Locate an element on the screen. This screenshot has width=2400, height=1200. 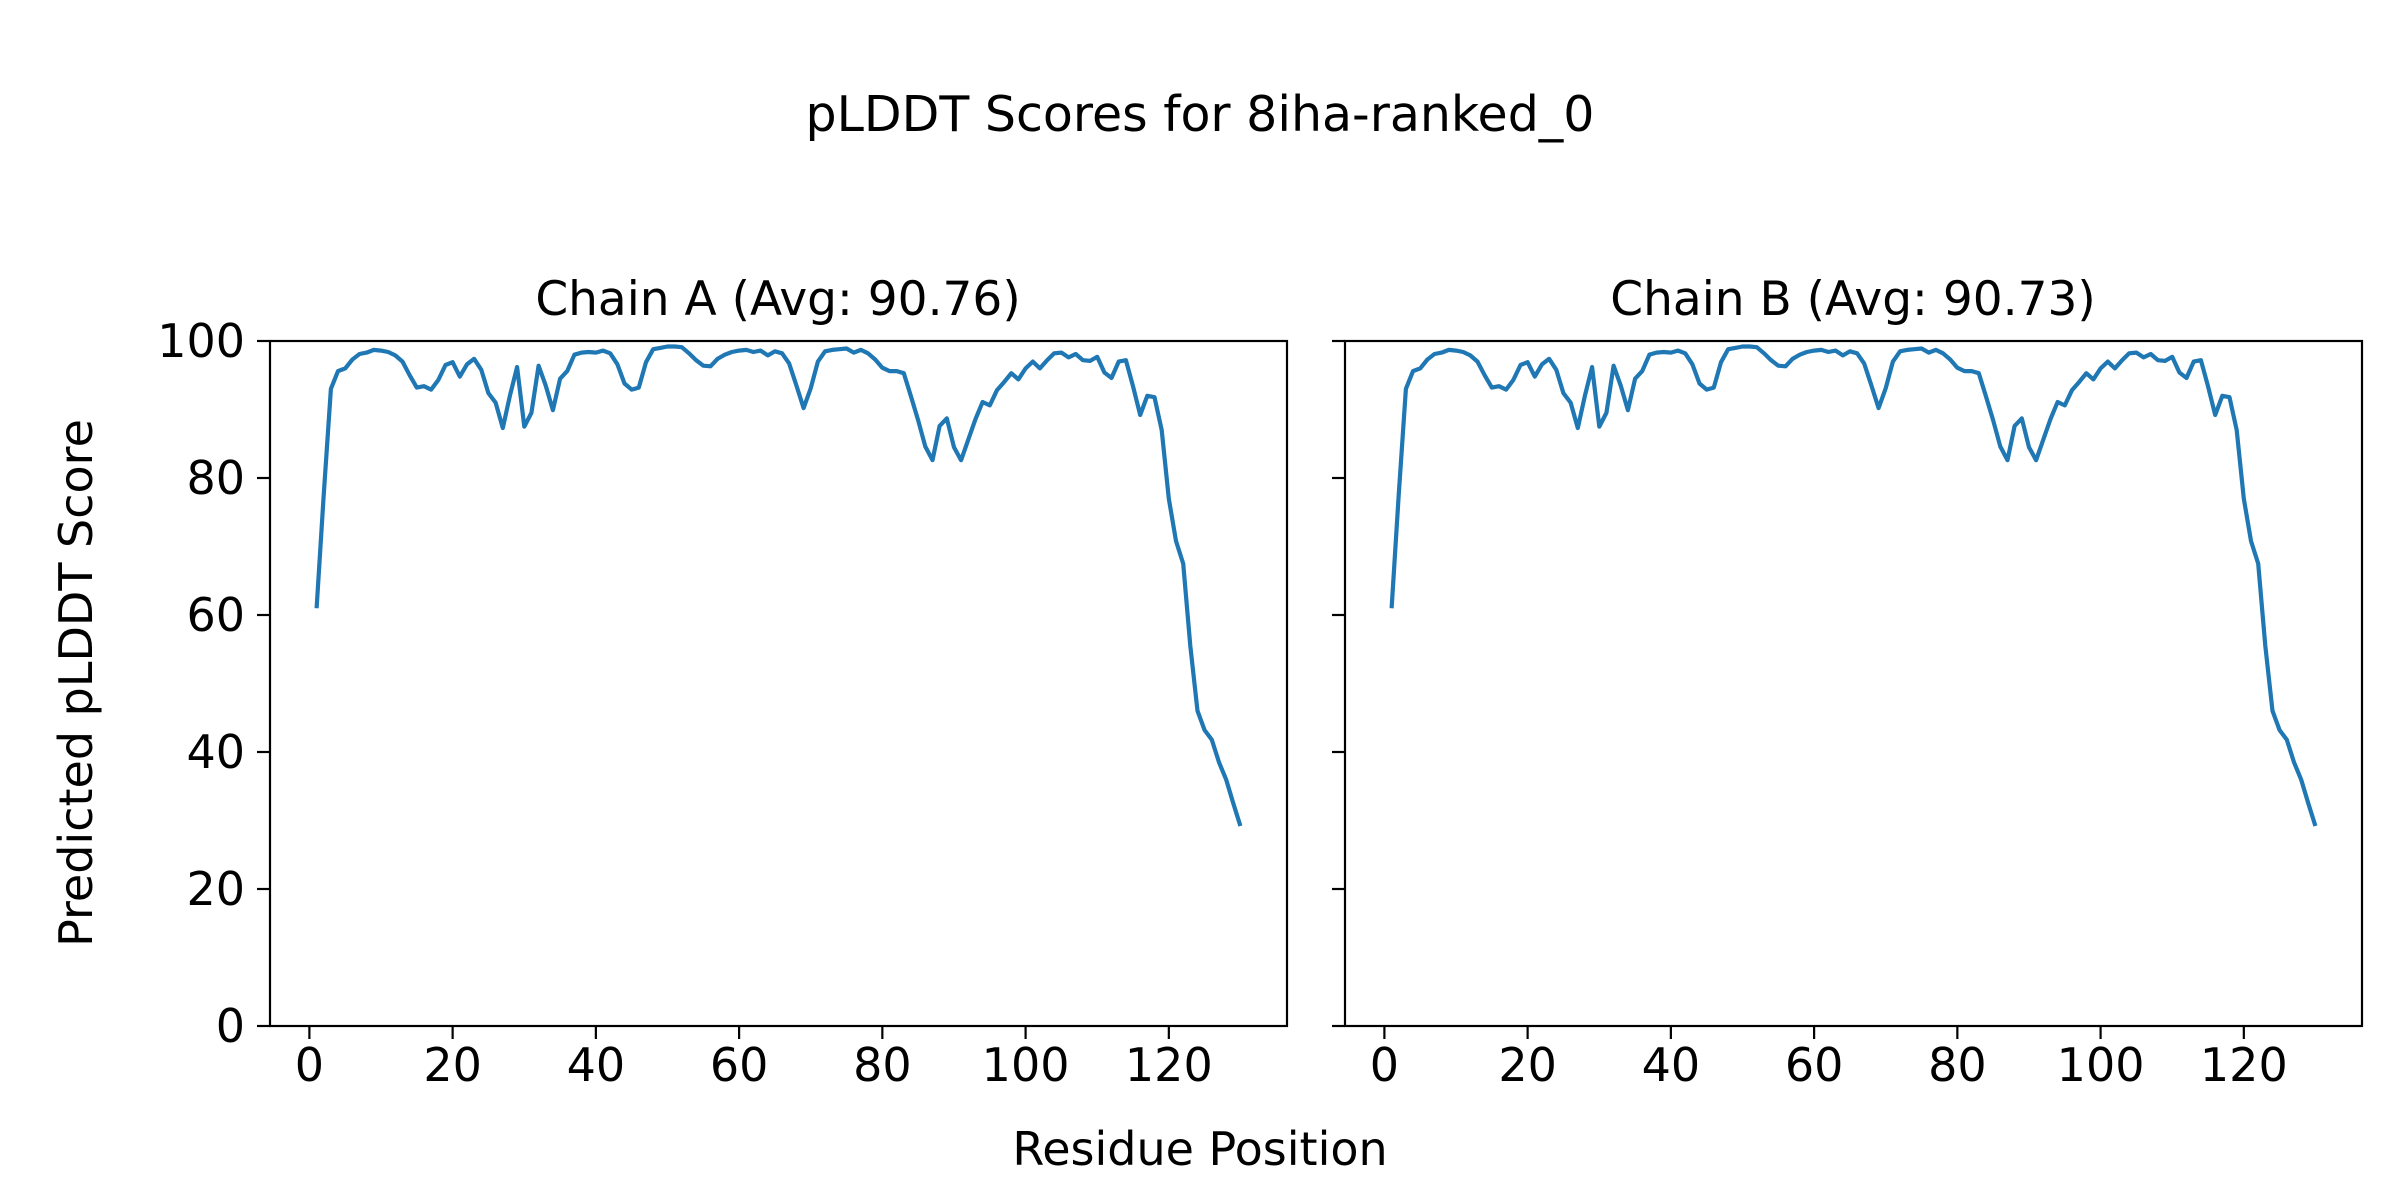
chain-b-subplot-title: Chain B (Avg: 90.73) is located at coordinates (1853, 299).